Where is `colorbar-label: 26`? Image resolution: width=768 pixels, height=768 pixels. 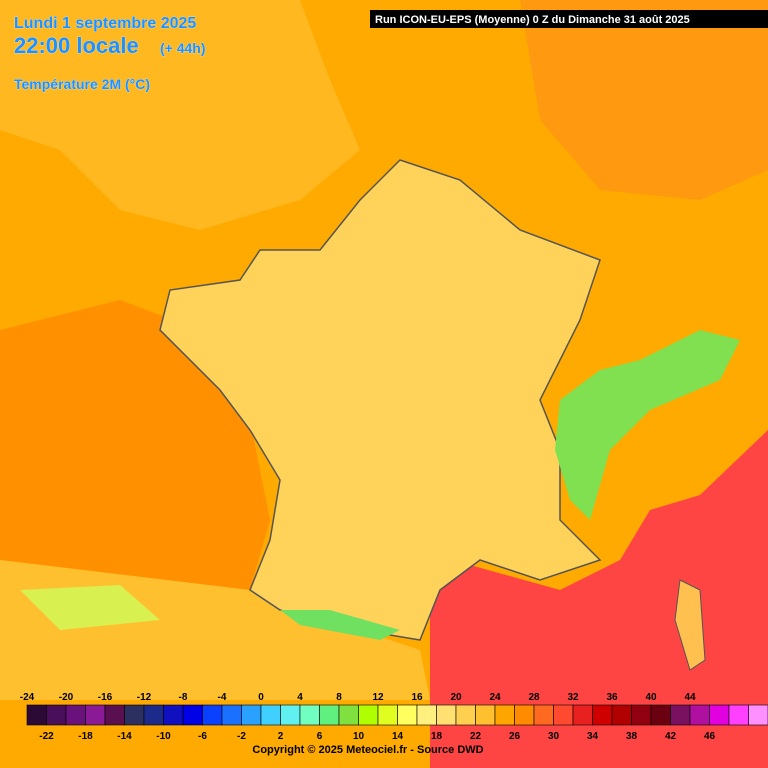 colorbar-label: 26 is located at coordinates (515, 736).